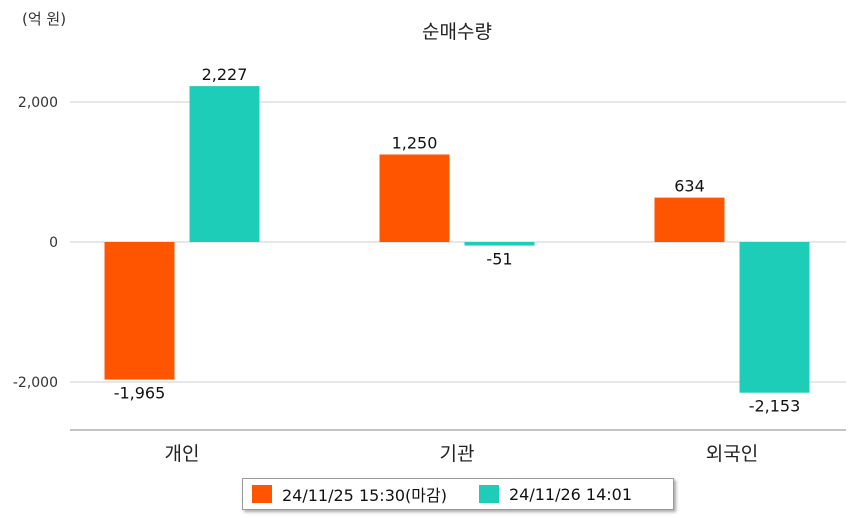  I want to click on legend-item-series-1: 24/11/25 15:30(마감), so click(349, 494).